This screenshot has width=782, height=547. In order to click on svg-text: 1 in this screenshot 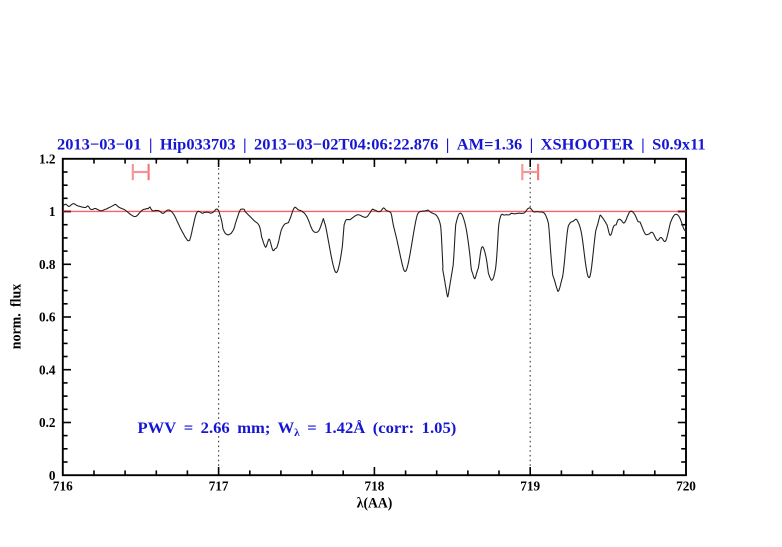, I will do `click(52, 211)`.